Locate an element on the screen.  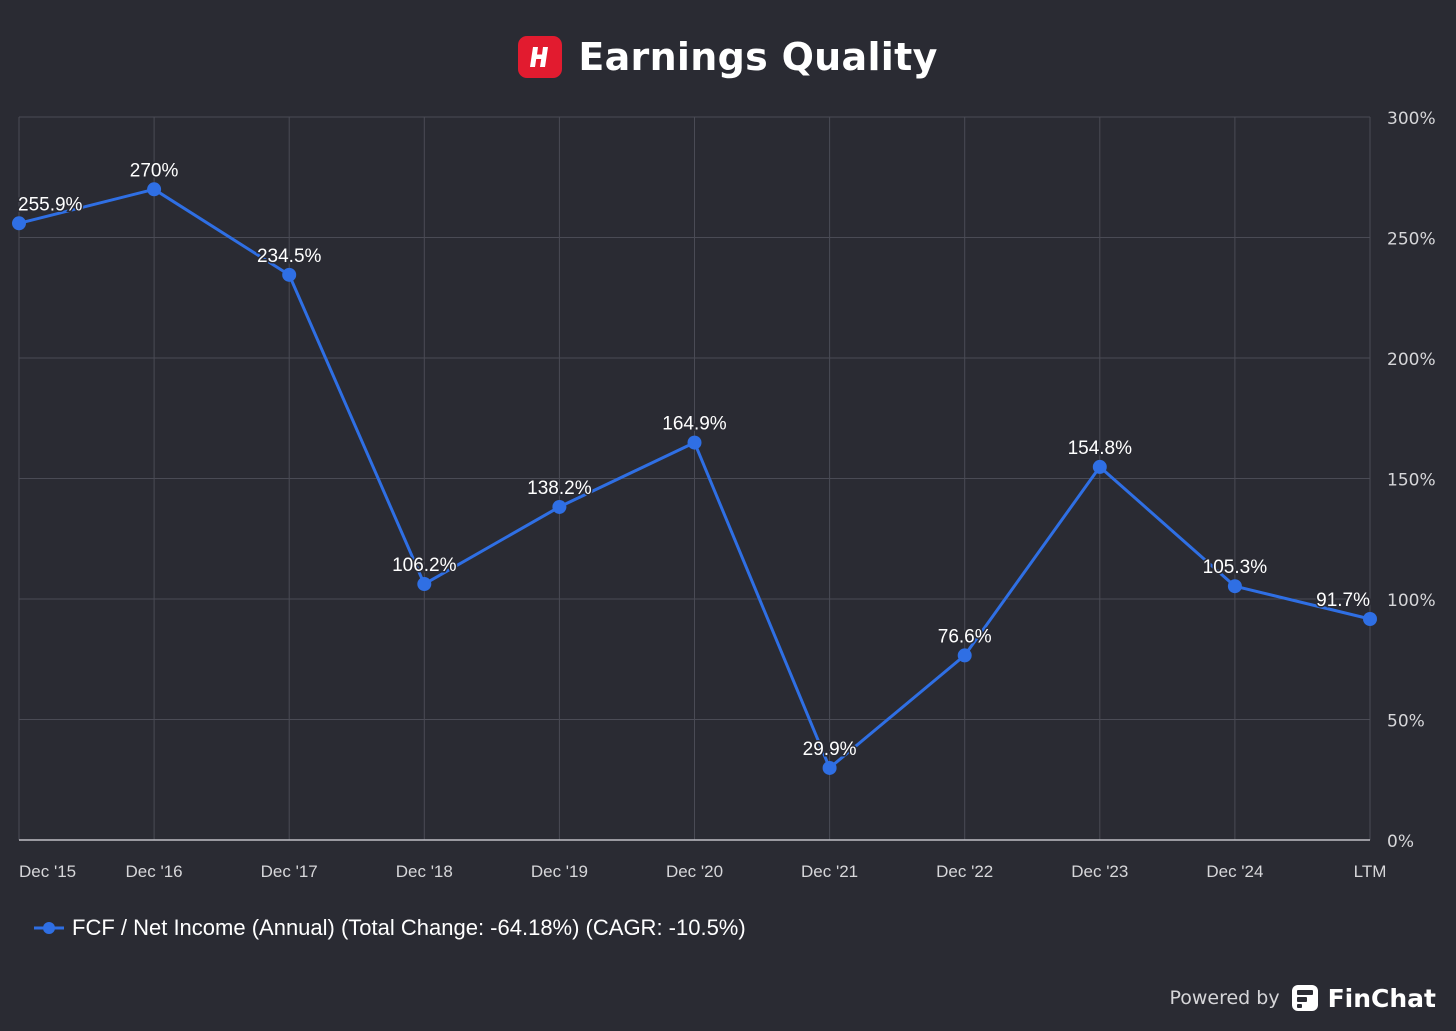
powered-by-badge: Powered by FinChat is located at coordinates (1302, 998).